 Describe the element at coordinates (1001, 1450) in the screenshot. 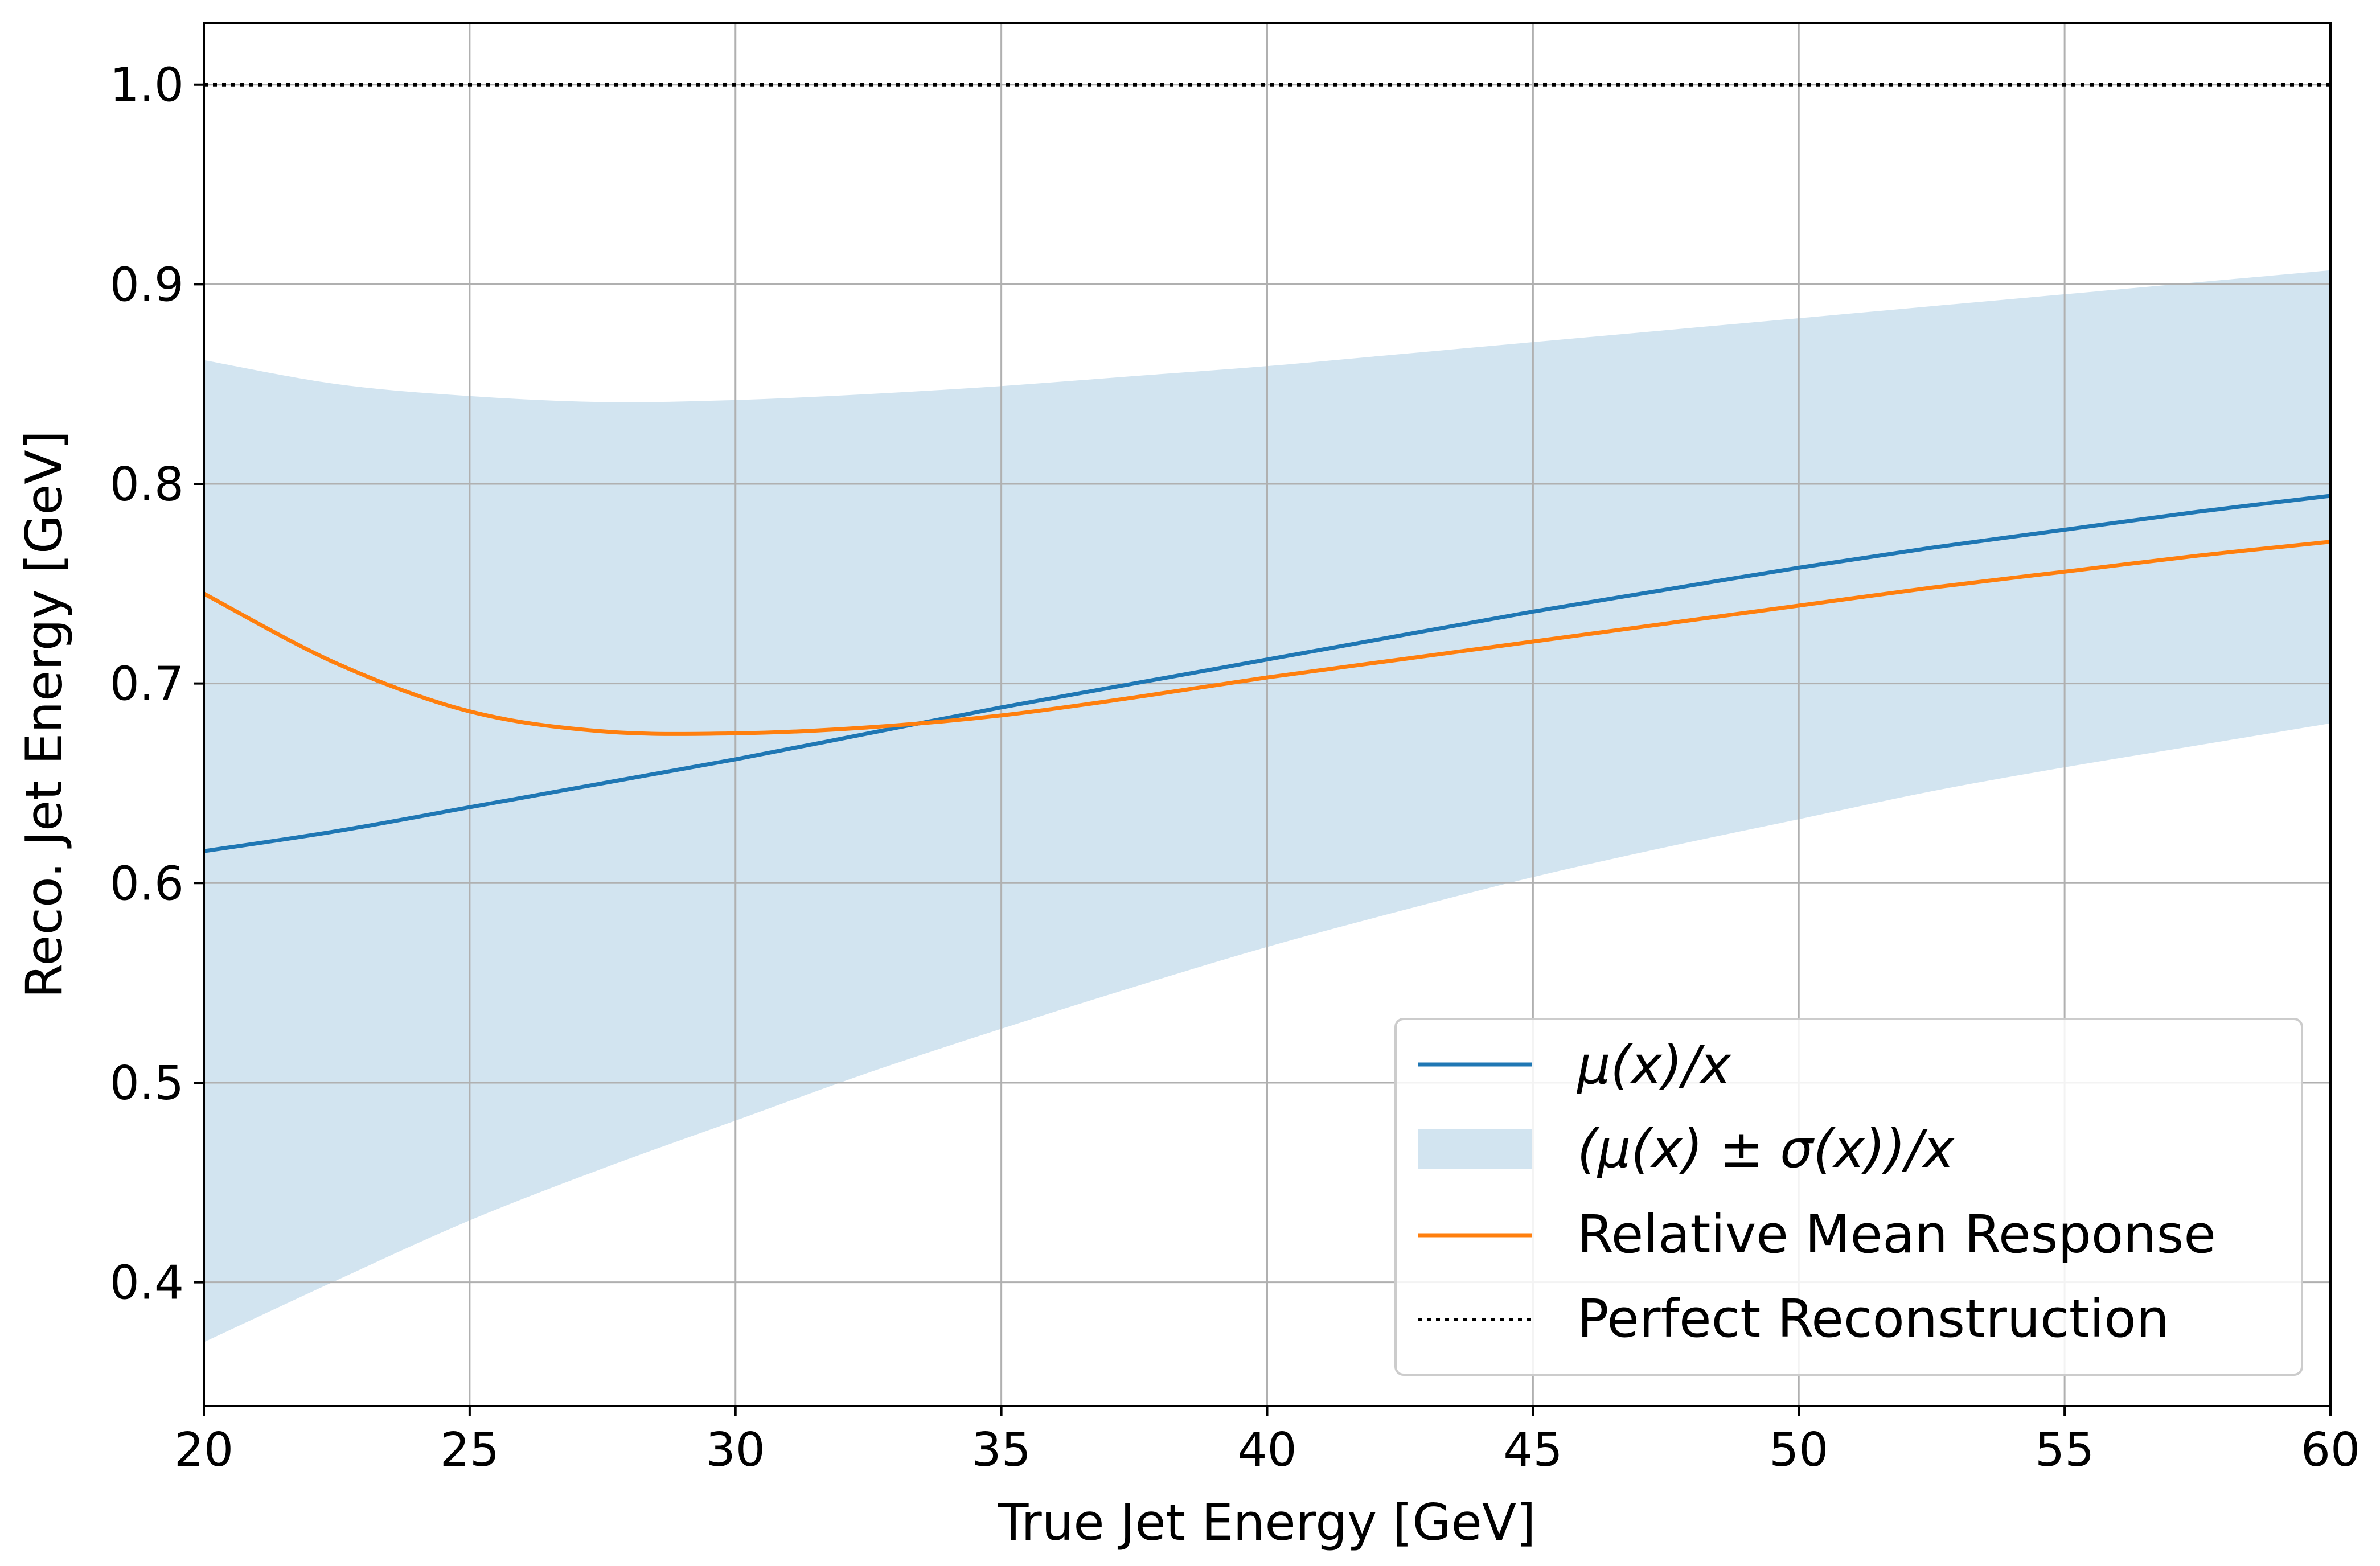

I see `x-tick-label-3: 35` at that location.